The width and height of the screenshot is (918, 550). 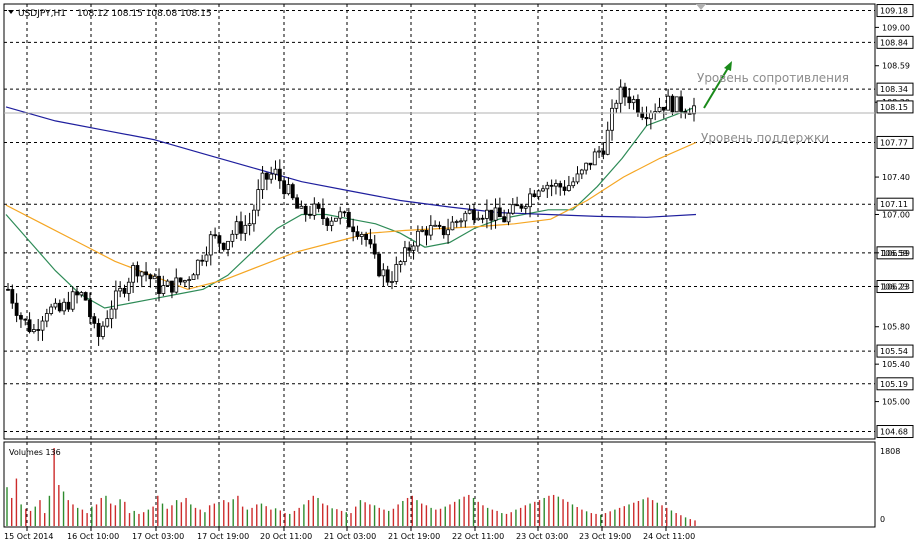 What do you see at coordinates (351, 487) in the screenshot?
I see `volume-bars` at bounding box center [351, 487].